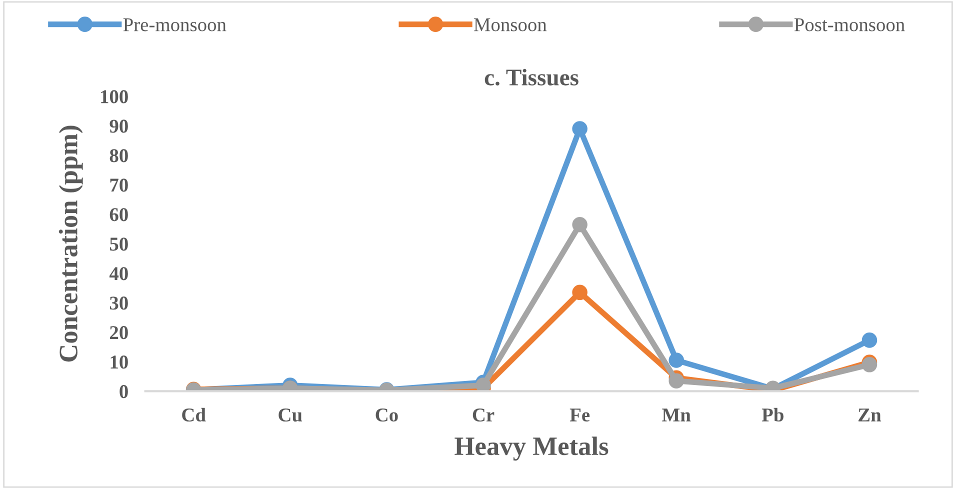 The width and height of the screenshot is (956, 489). I want to click on legend-label: Post-monsoon, so click(849, 25).